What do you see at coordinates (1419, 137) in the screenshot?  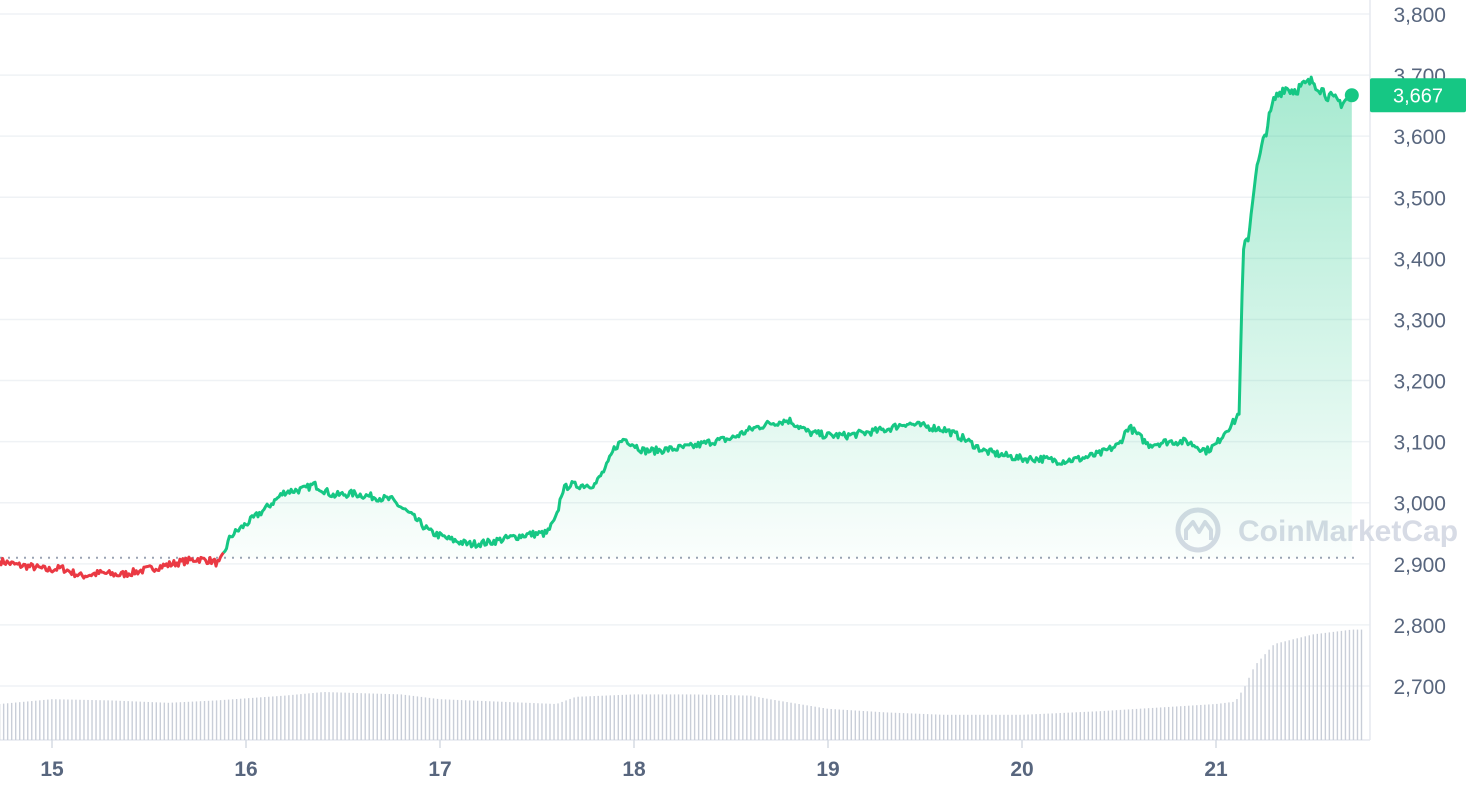 I see `y-tick-label: 3,600` at bounding box center [1419, 137].